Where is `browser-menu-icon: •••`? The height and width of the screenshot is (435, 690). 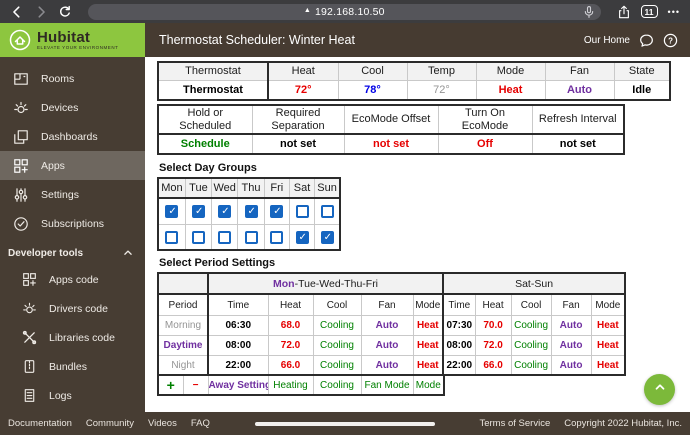 browser-menu-icon: ••• is located at coordinates (673, 11).